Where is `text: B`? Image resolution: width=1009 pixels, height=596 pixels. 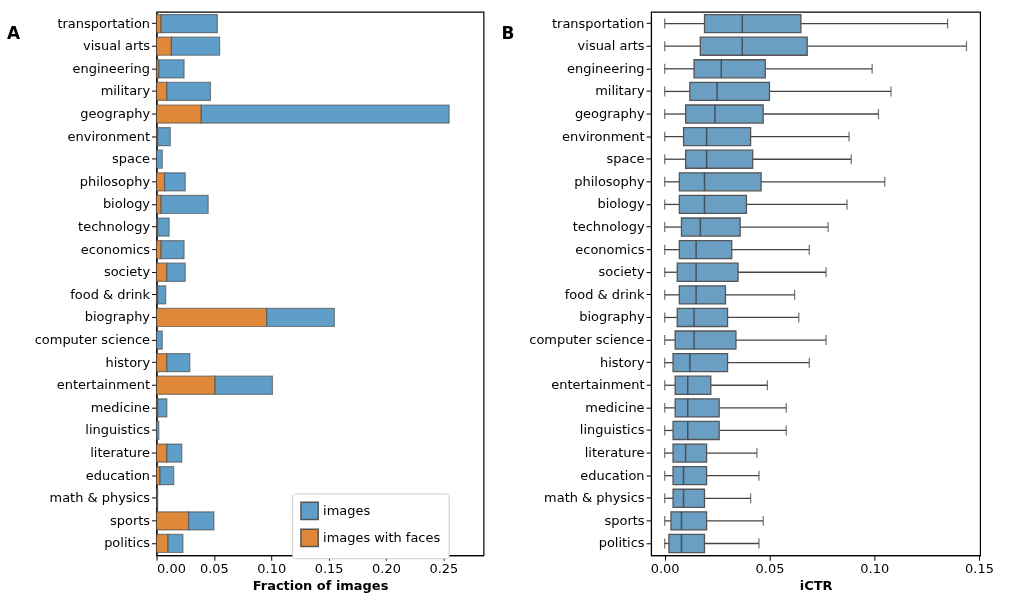 text: B is located at coordinates (508, 32).